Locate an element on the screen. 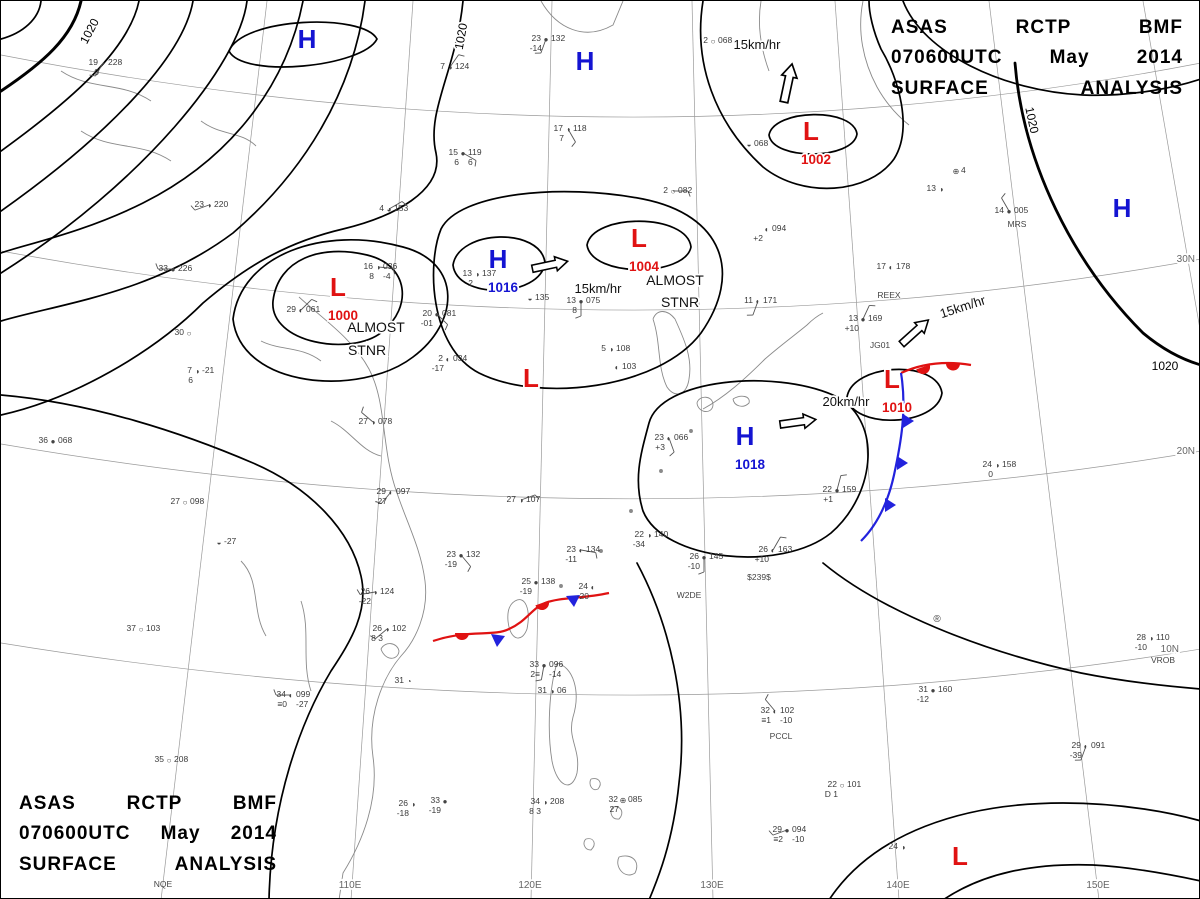 The height and width of the screenshot is (899, 1200). warm-front-symbol is located at coordinates (462, 636).